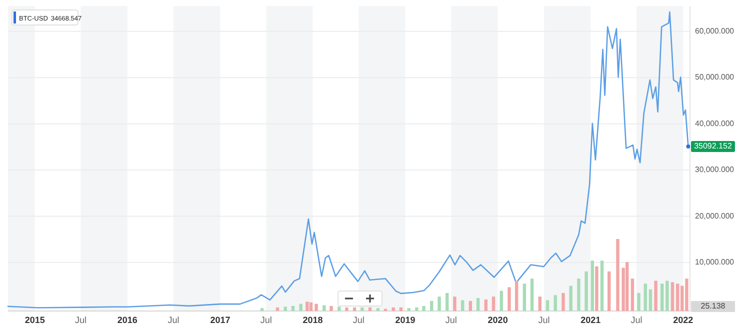 This screenshot has width=736, height=329. I want to click on annotation: 35092.152, so click(713, 146).